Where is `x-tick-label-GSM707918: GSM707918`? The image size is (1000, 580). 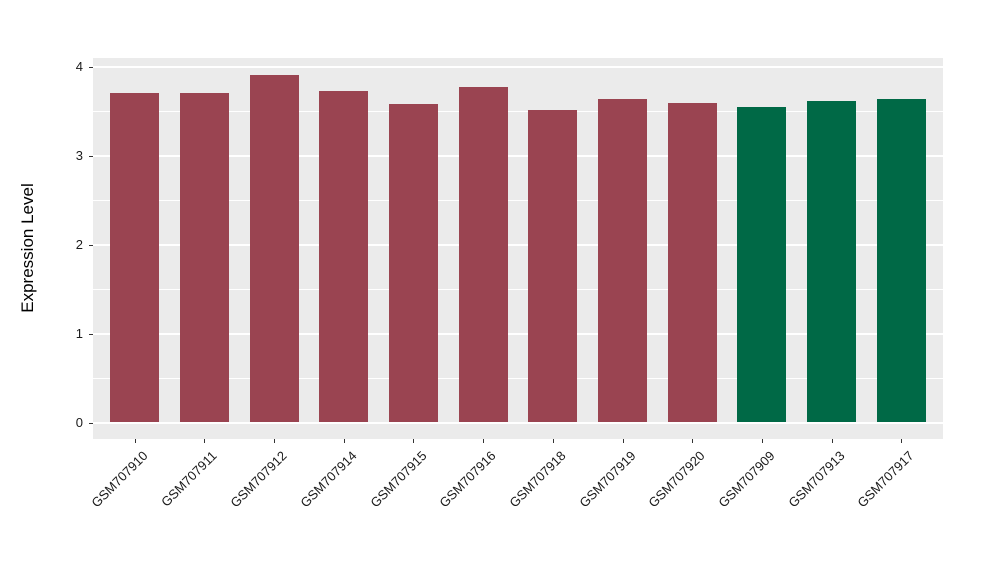 x-tick-label-GSM707918: GSM707918 is located at coordinates (537, 479).